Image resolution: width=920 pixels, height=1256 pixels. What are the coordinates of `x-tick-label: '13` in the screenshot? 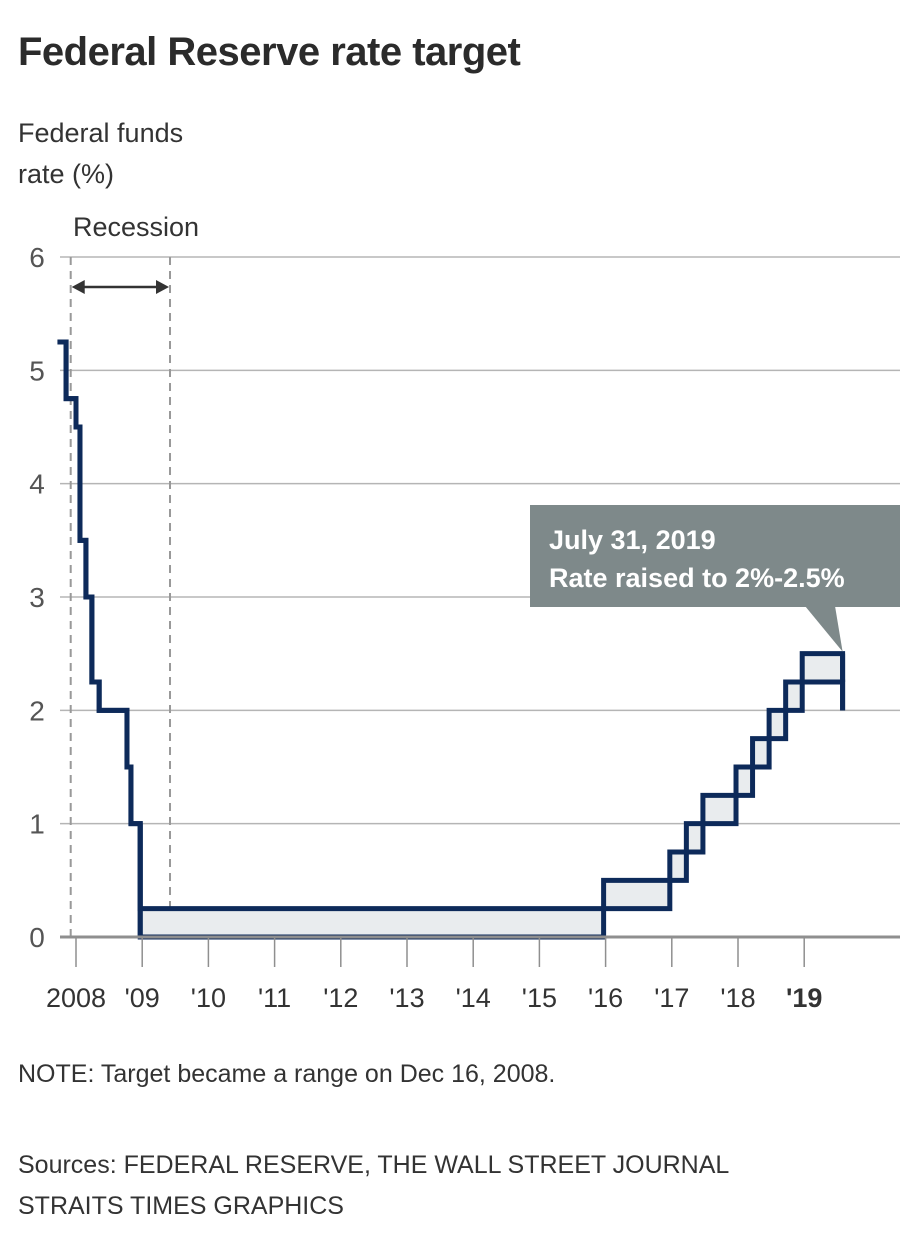 It's located at (406, 998).